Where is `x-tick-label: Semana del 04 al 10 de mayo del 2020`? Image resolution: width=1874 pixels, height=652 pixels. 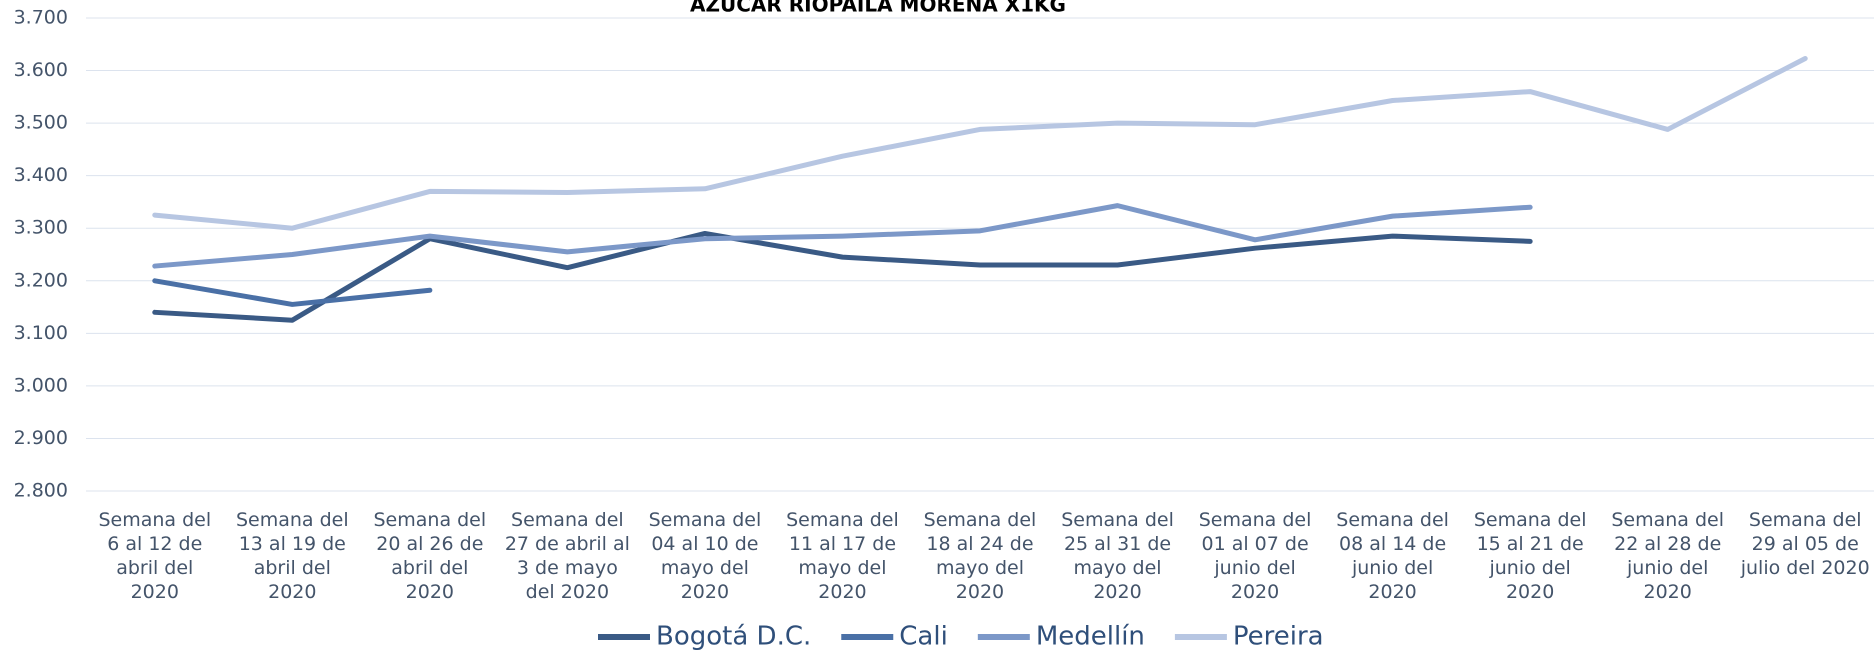 x-tick-label: Semana del 04 al 10 de mayo del 2020 is located at coordinates (705, 556).